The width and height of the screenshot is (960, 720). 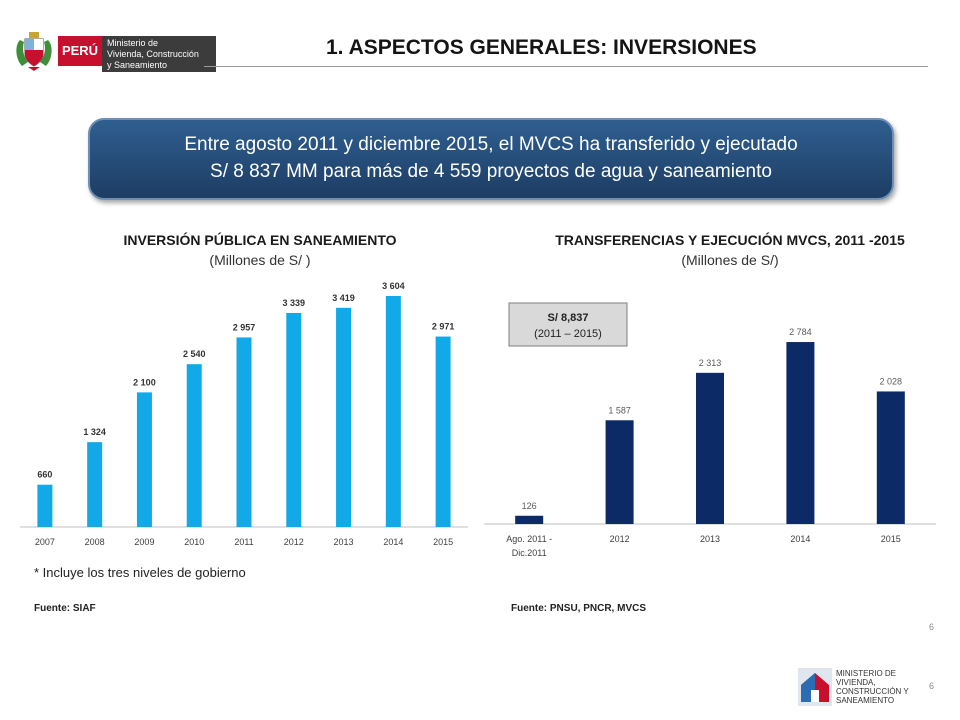 I want to click on data-label: 1 587, so click(x=619, y=410).